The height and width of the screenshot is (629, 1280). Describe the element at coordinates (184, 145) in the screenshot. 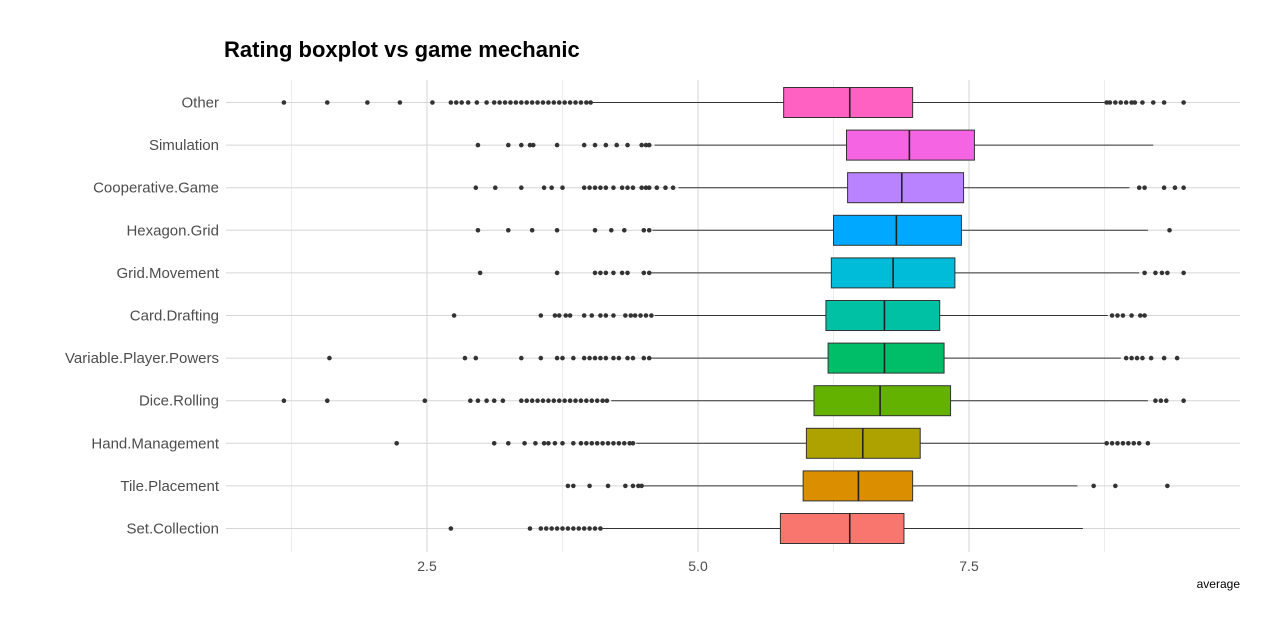

I see `category-label: Simulation` at that location.